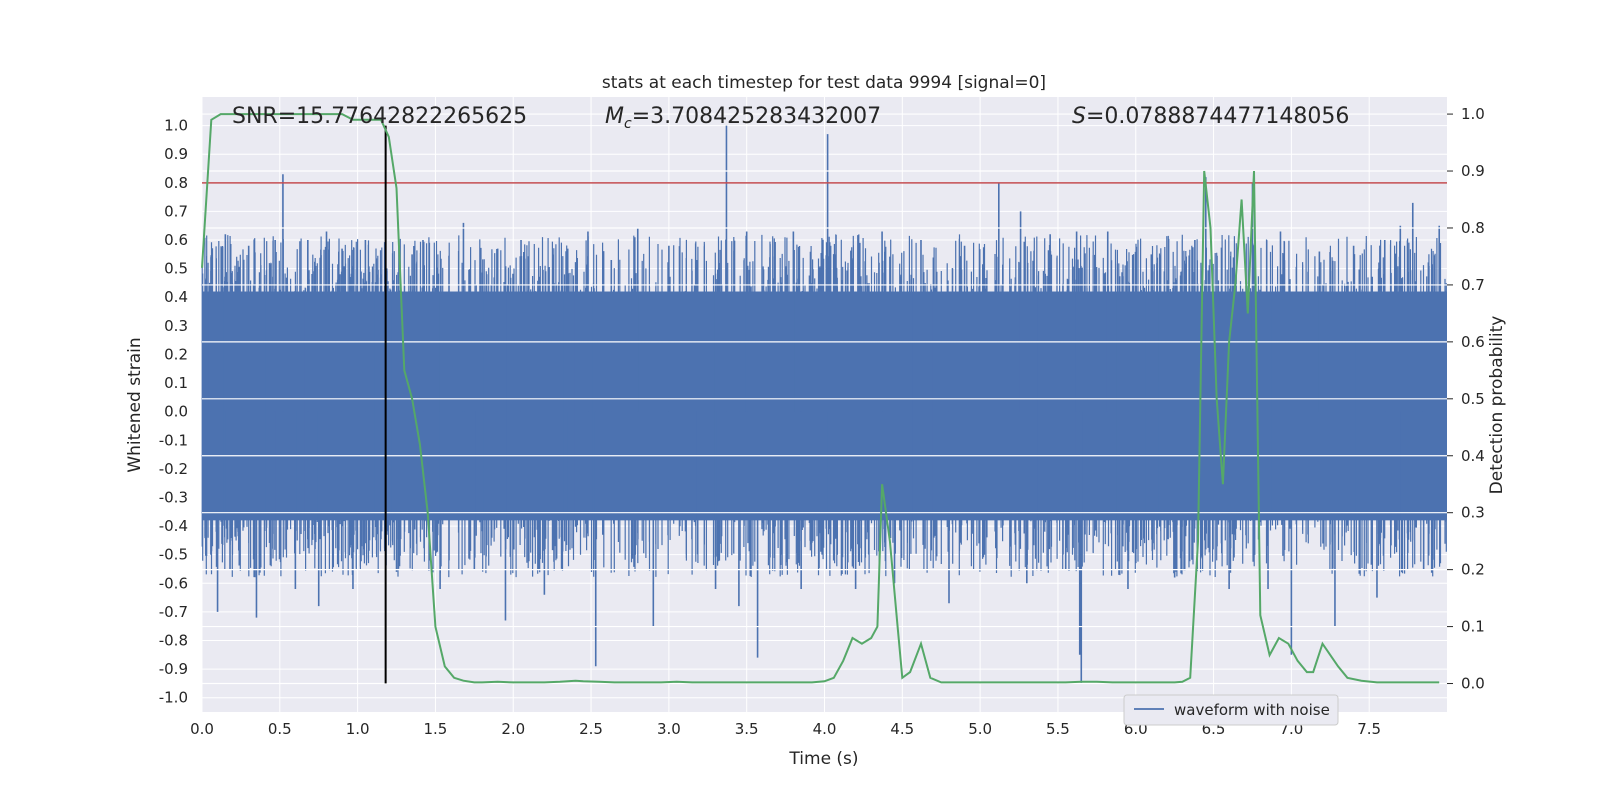 Image resolution: width=1600 pixels, height=804 pixels. What do you see at coordinates (173, 669) in the screenshot?
I see `y-tick-label-left: -0.9` at bounding box center [173, 669].